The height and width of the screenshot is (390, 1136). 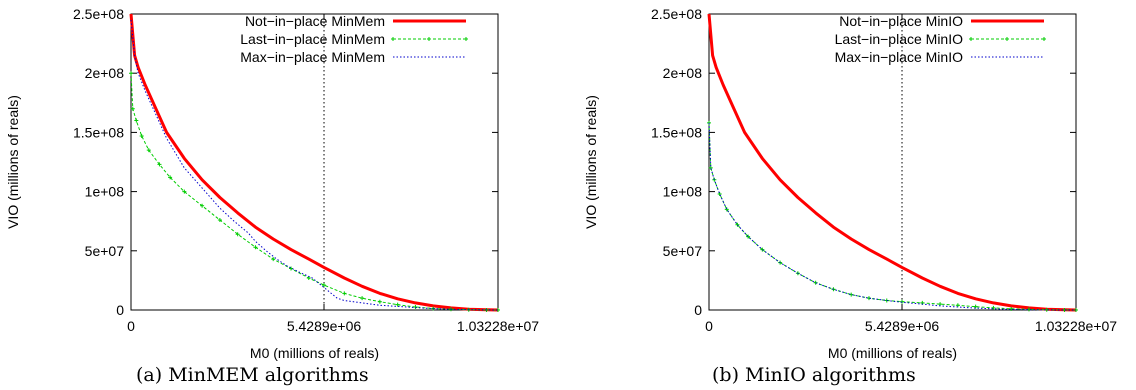 I want to click on legend-label: Not−in−place MinMem, so click(x=315, y=21).